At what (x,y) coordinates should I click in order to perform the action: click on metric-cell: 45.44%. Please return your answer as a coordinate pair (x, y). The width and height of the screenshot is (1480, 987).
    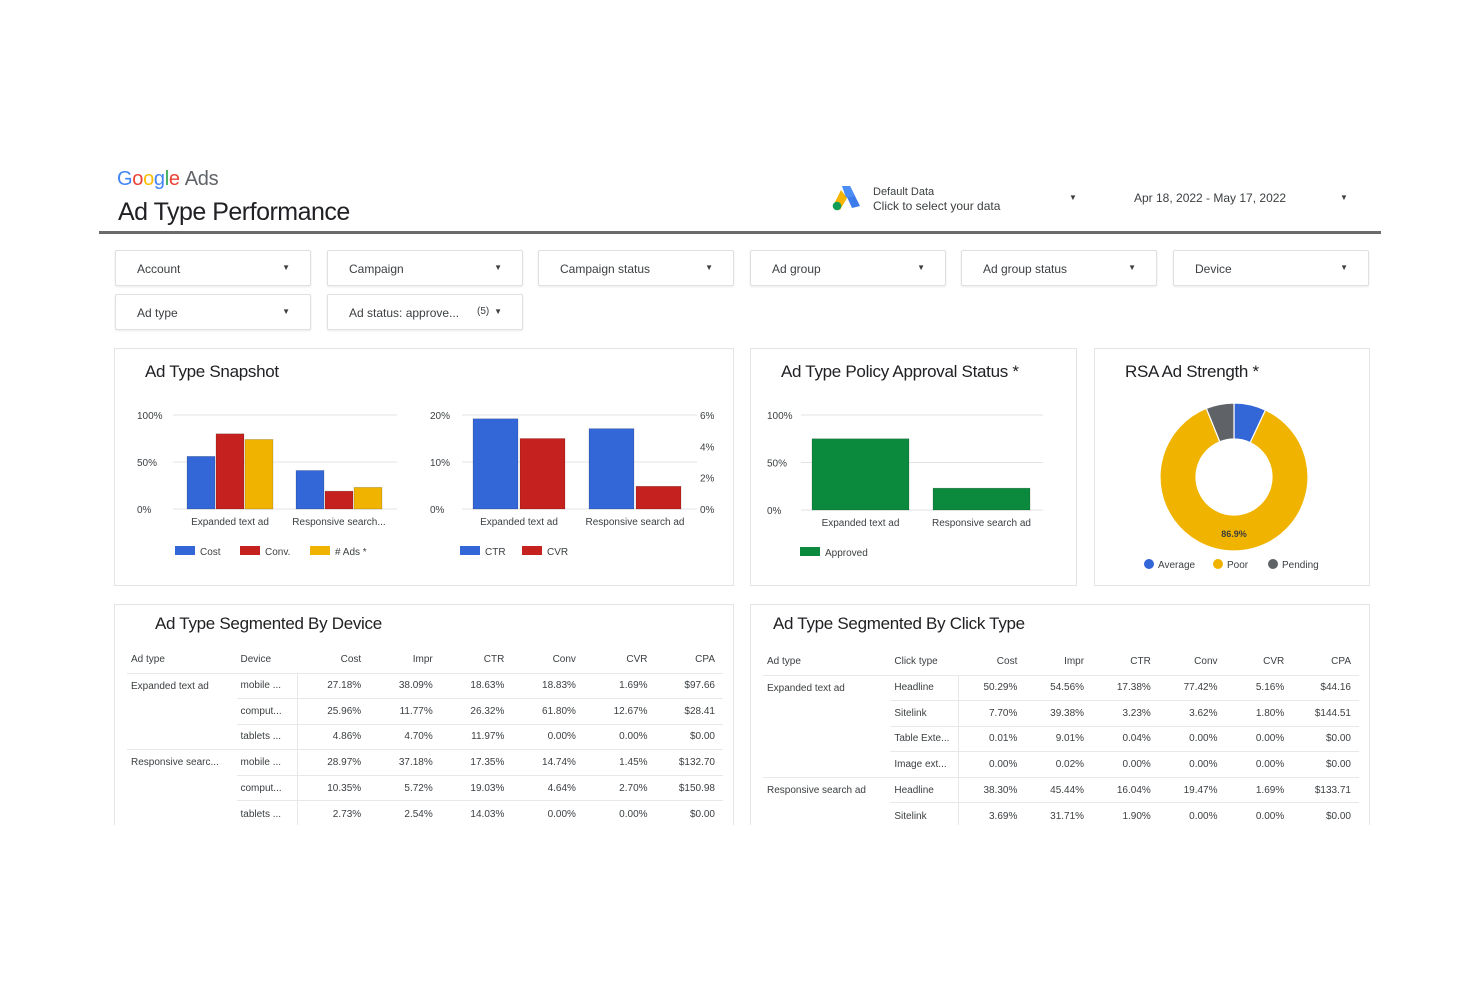
    Looking at the image, I should click on (1067, 790).